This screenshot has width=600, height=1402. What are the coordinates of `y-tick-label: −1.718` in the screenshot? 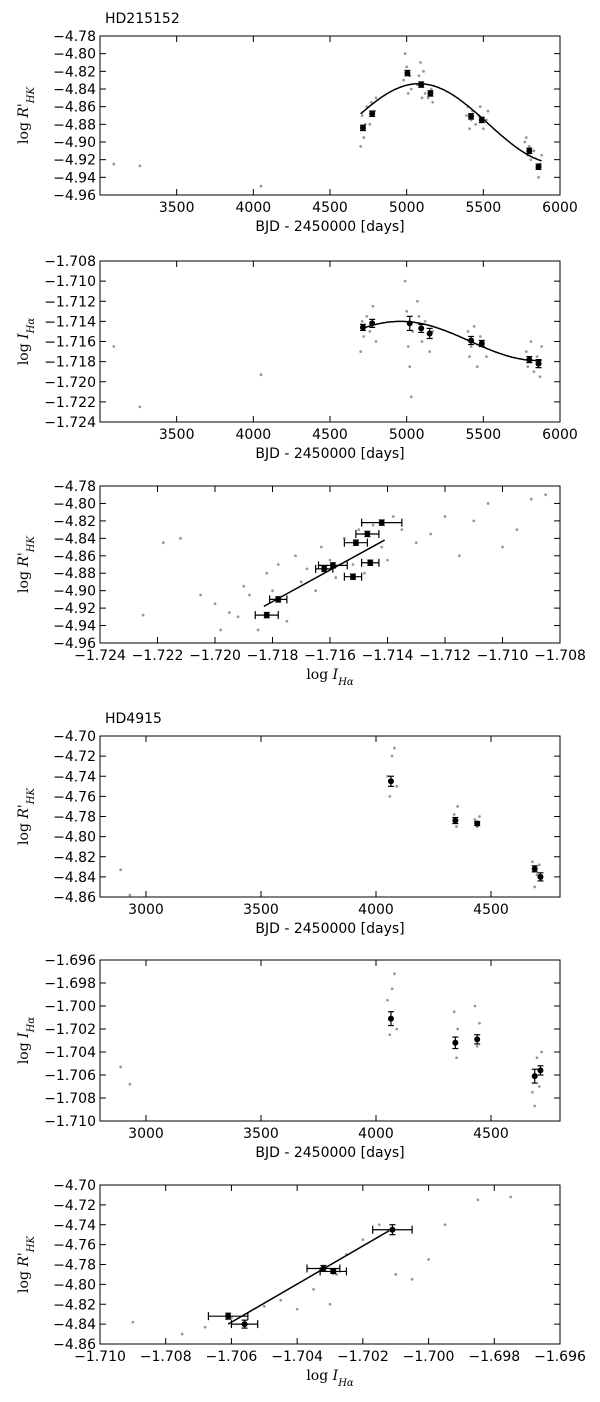 It's located at (70, 363).